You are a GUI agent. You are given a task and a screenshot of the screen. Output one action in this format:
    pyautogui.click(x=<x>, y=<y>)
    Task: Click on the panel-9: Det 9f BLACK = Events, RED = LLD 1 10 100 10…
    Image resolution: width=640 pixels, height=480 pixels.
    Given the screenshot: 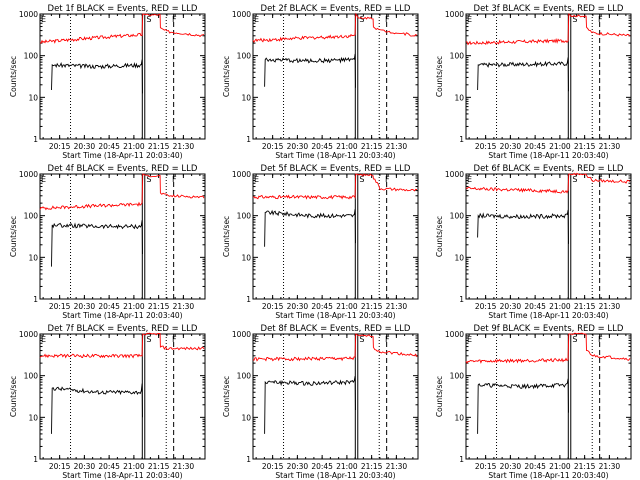 What is the action you would take?
    pyautogui.click(x=533, y=402)
    